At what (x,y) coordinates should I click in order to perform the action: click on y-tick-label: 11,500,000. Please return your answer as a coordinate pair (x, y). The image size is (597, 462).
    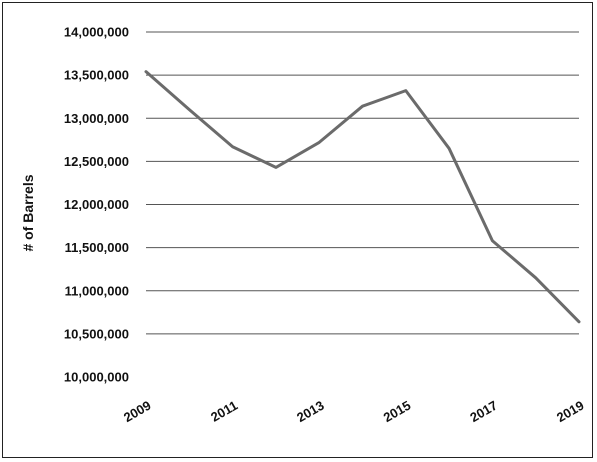
    Looking at the image, I should click on (97, 247).